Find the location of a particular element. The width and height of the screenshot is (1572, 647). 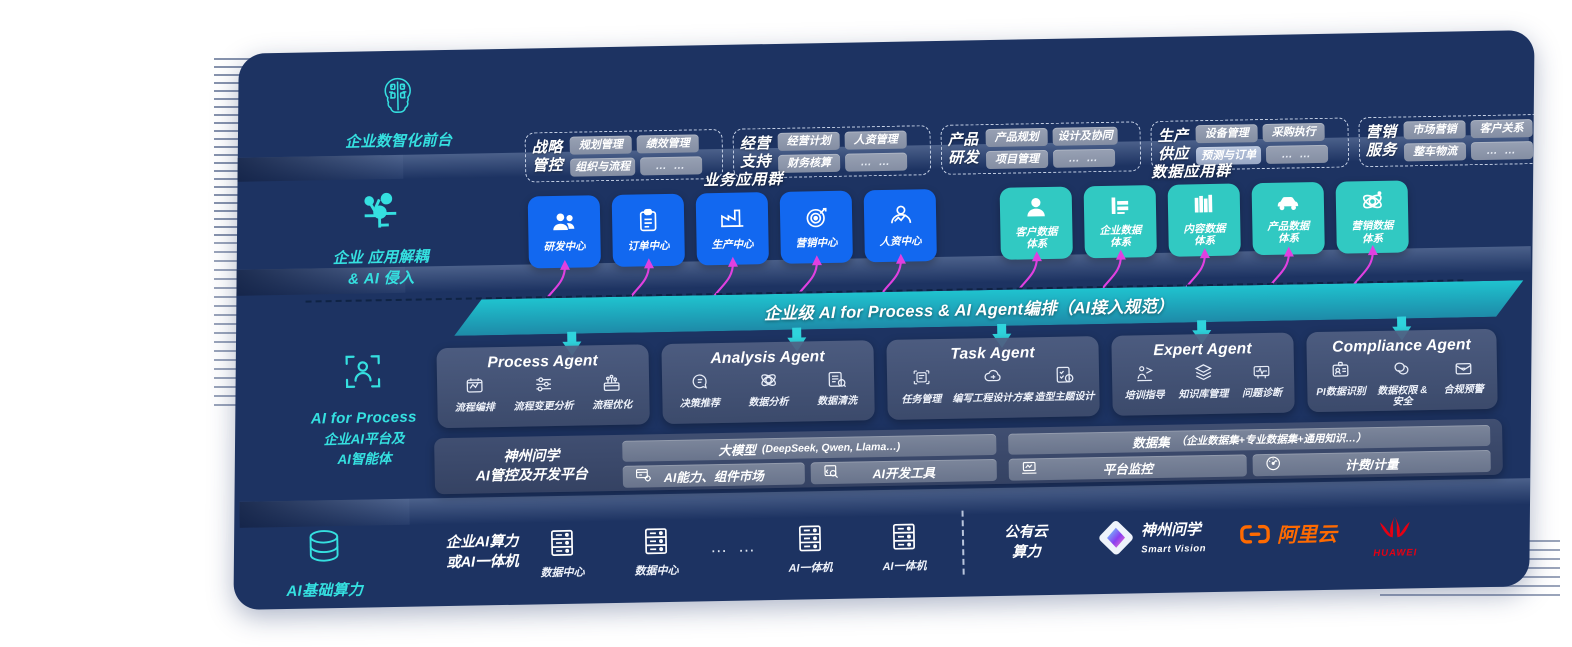

domain-chip: 组织与流程 is located at coordinates (603, 167).